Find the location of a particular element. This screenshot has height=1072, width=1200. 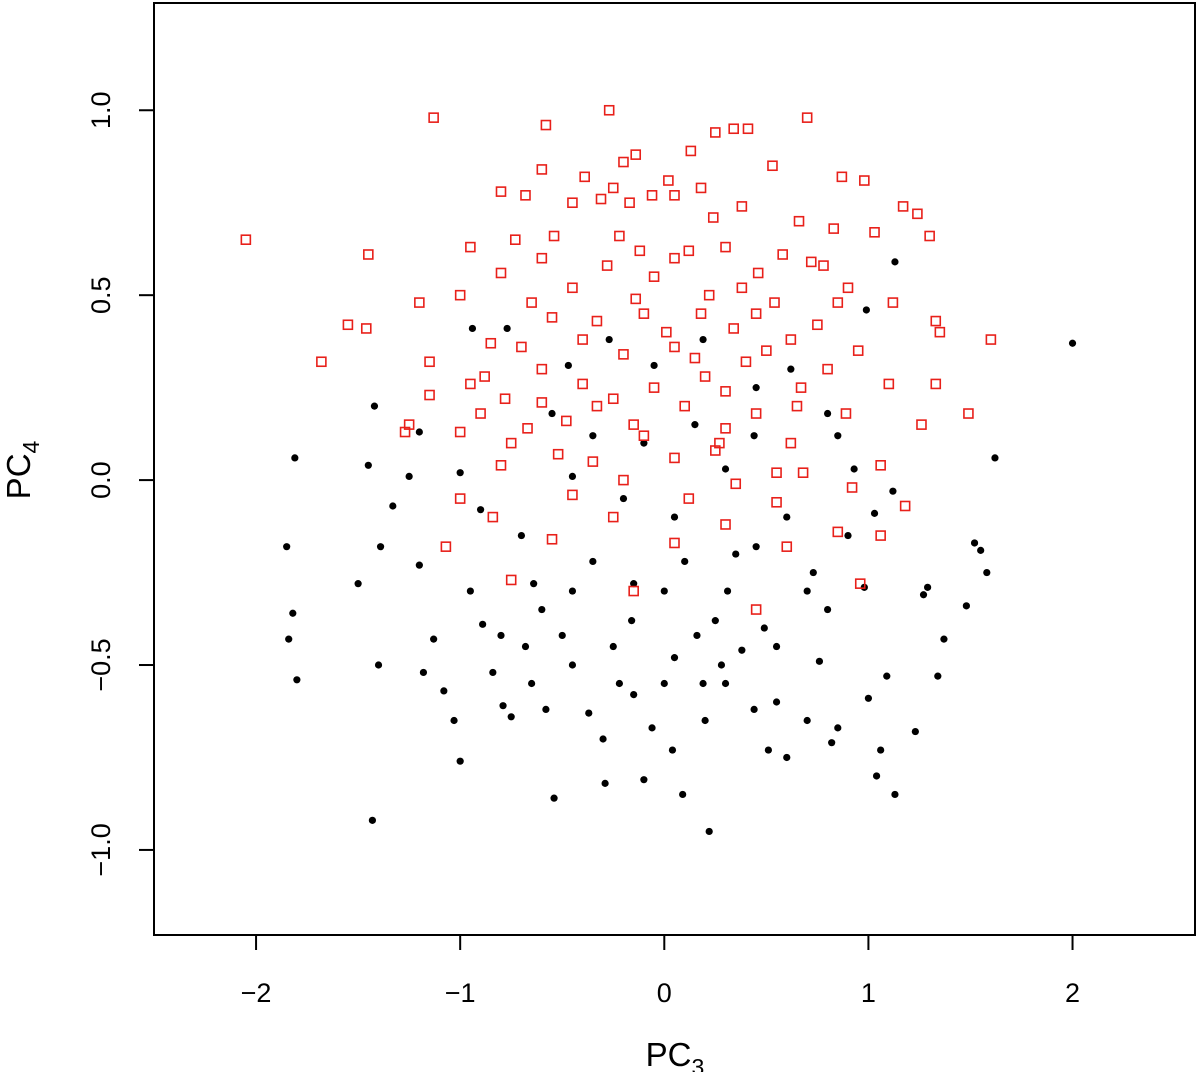

x-tick-label: −2 is located at coordinates (256, 993).